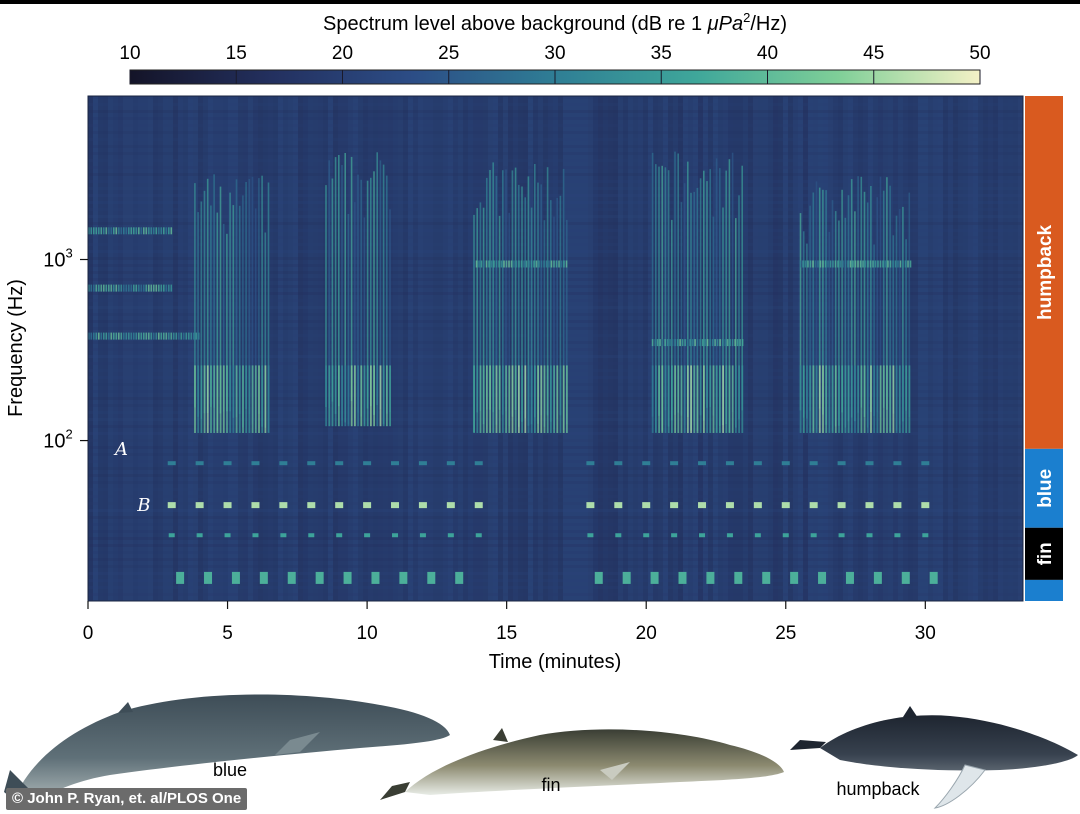  I want to click on image-credit: © John P. Ryan, et. al/PLOS One, so click(127, 799).